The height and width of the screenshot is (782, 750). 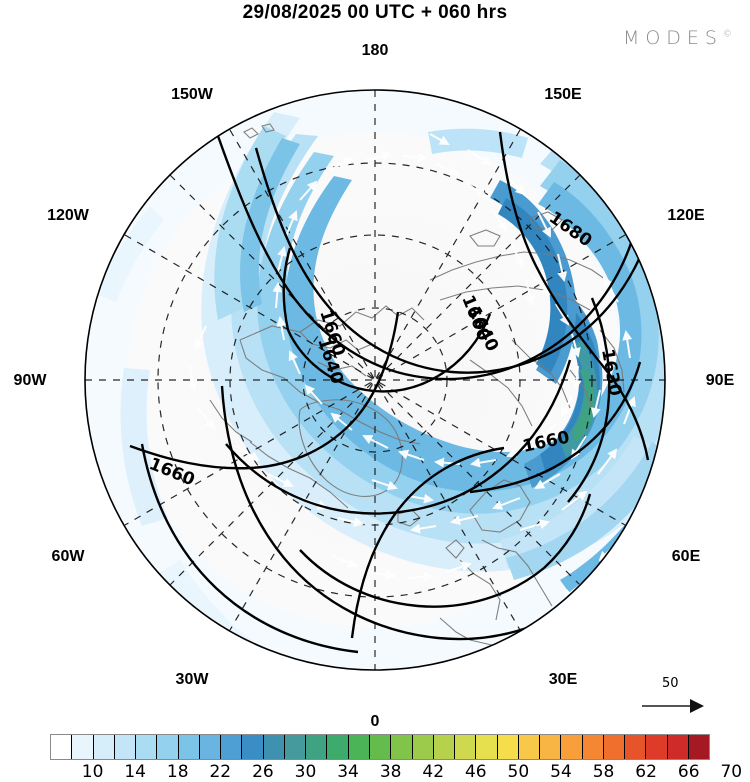 What do you see at coordinates (475, 772) in the screenshot?
I see `colorbar-tick-label: 46` at bounding box center [475, 772].